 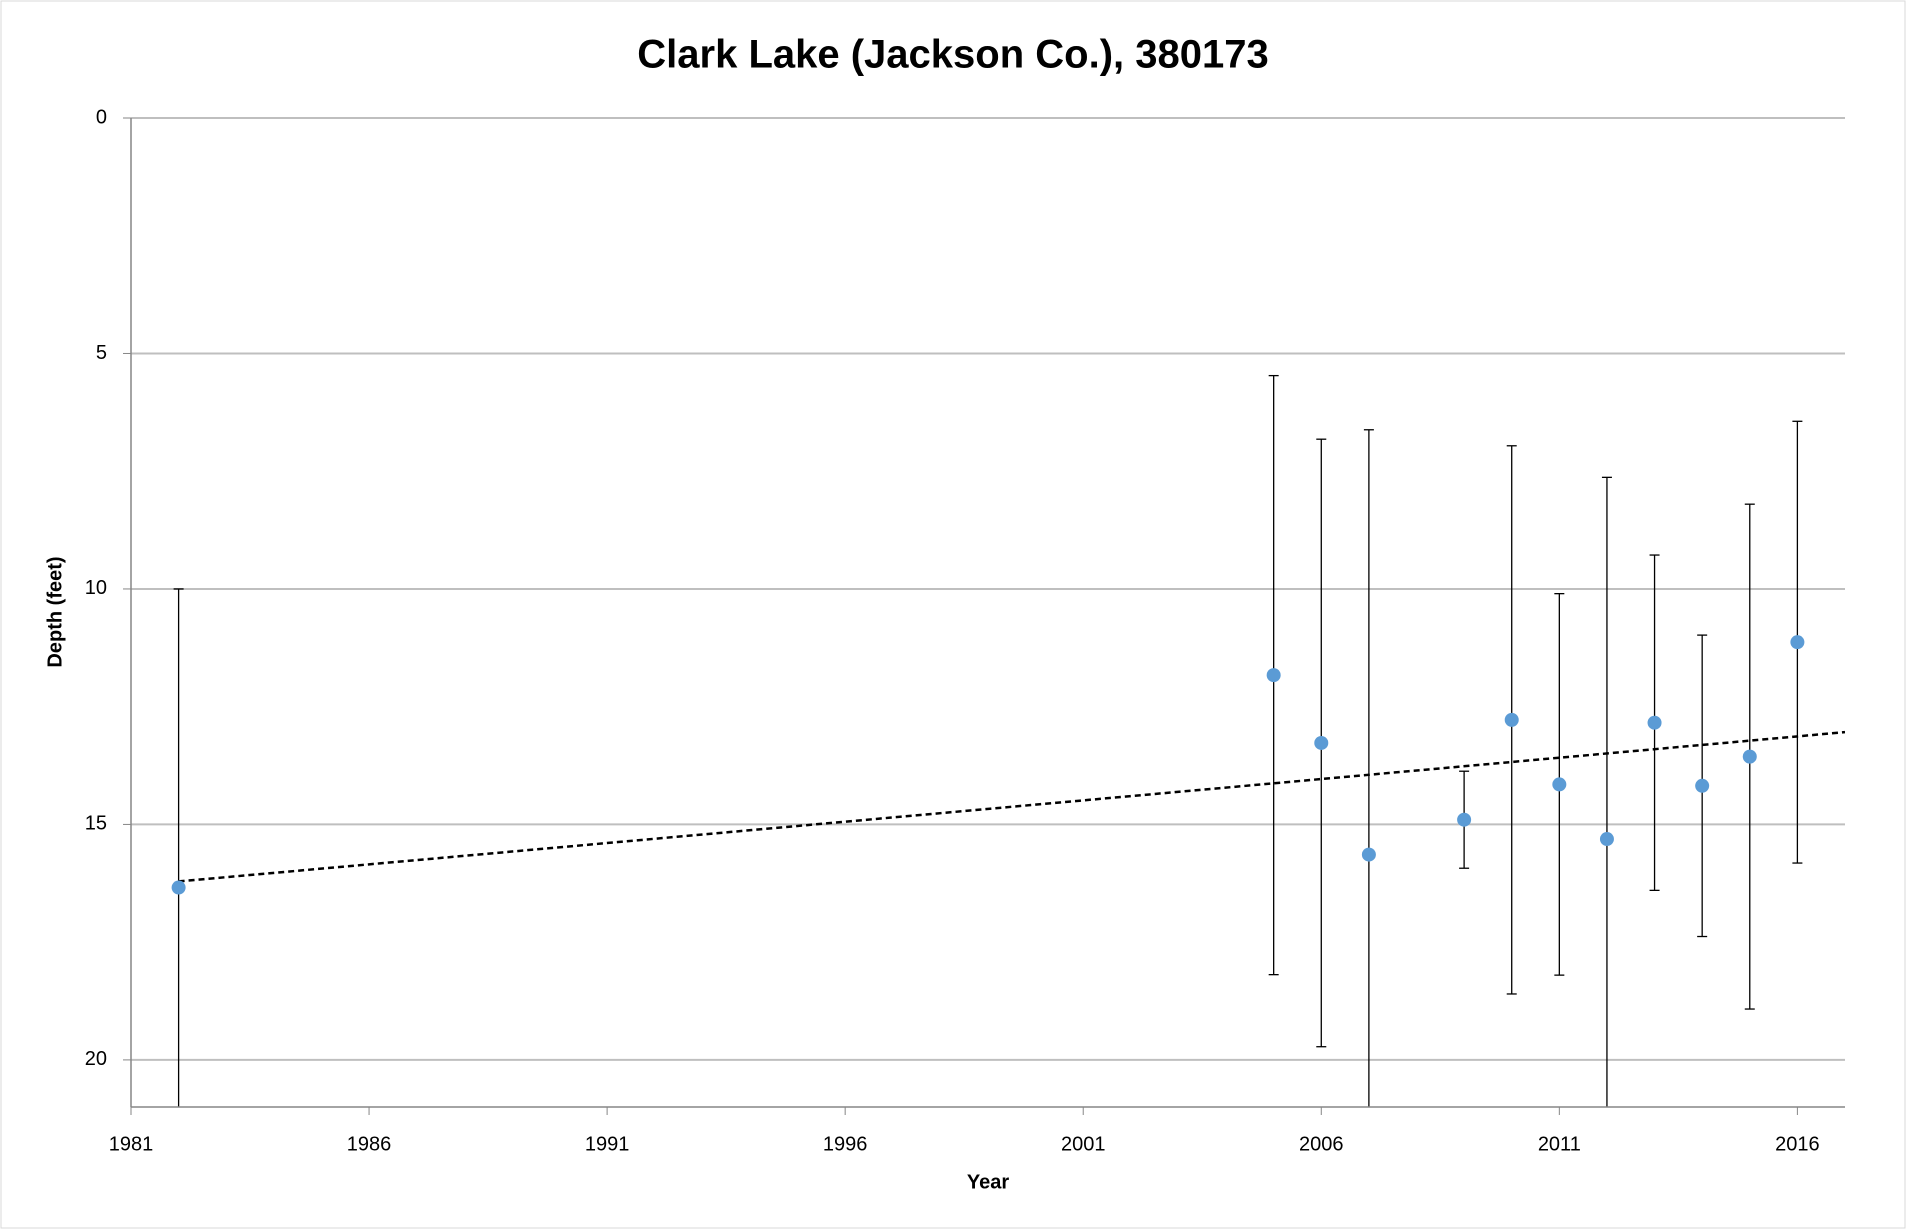 What do you see at coordinates (101, 117) in the screenshot?
I see `y-tick-label: 0` at bounding box center [101, 117].